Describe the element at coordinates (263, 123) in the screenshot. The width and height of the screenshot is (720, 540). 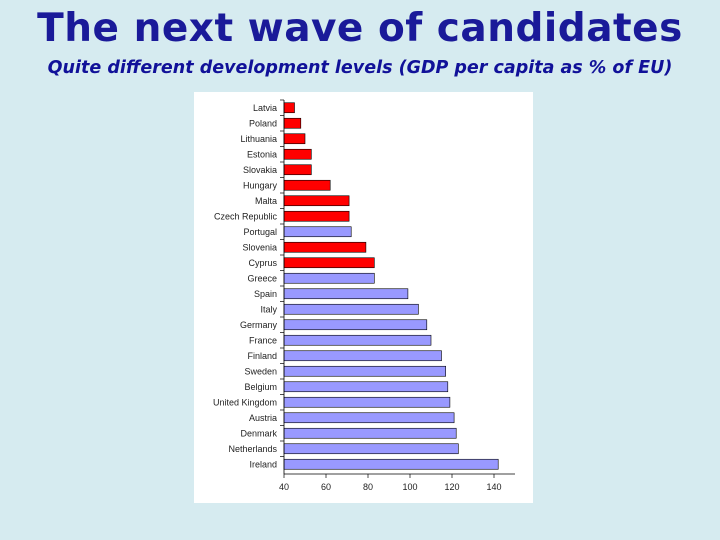
I see `category-label: Poland` at that location.